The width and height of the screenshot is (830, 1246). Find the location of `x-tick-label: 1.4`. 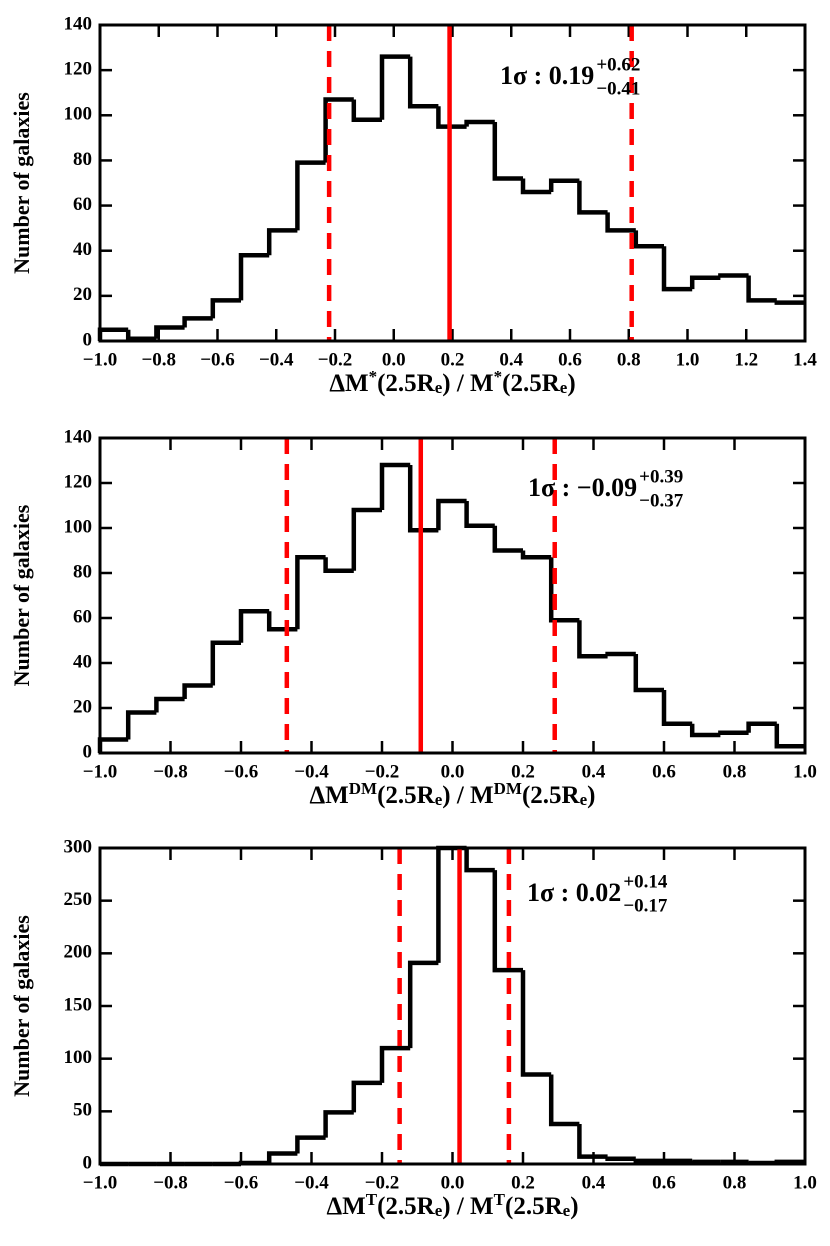

x-tick-label: 1.4 is located at coordinates (805, 359).